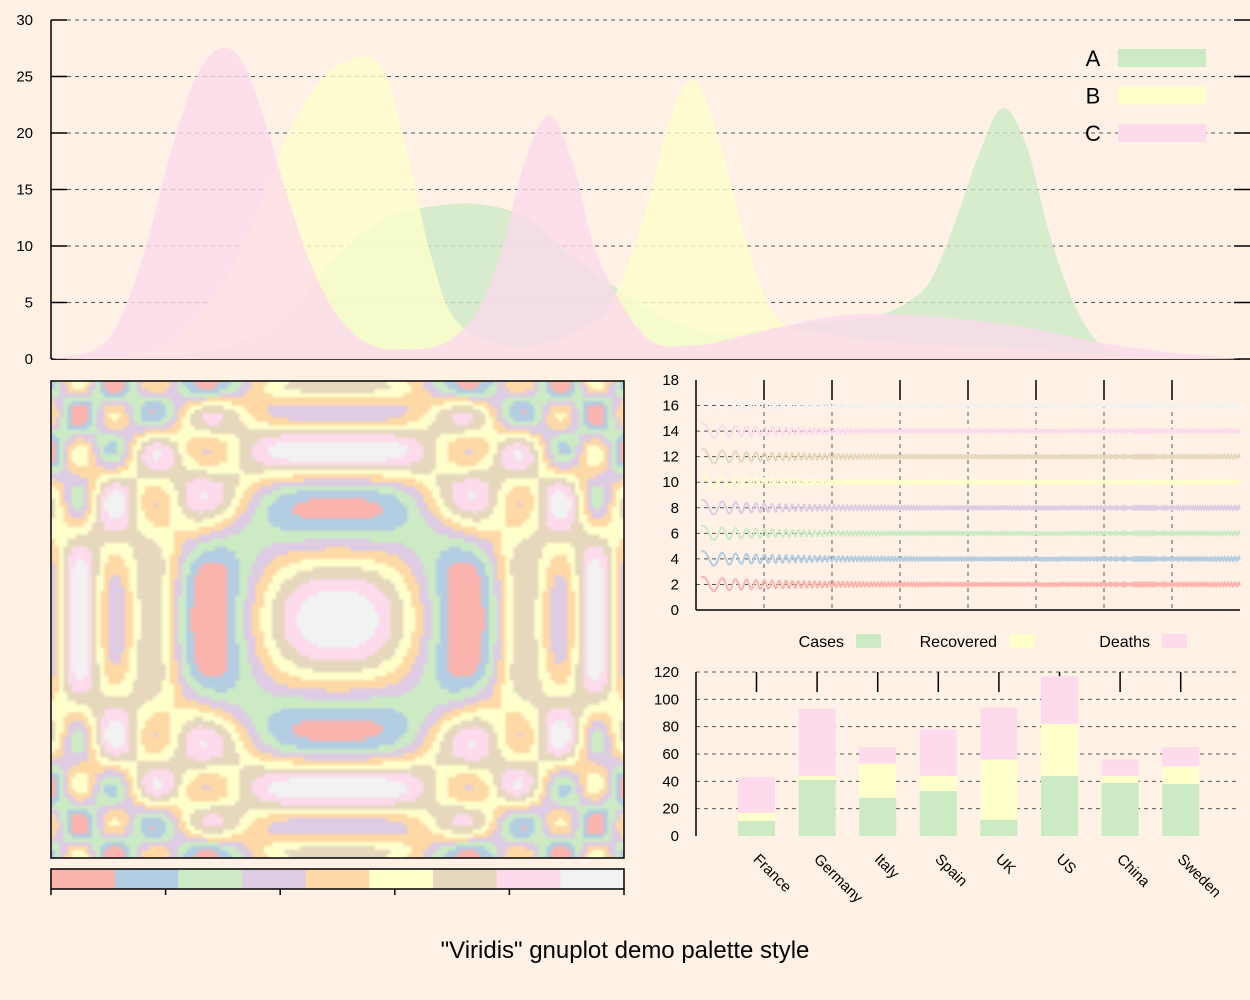  What do you see at coordinates (887, 867) in the screenshot?
I see `bar-x-label: Italy` at bounding box center [887, 867].